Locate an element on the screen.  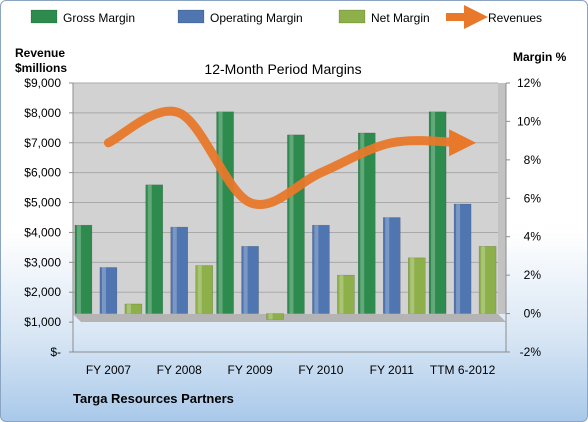
legend-label: Net Margin is located at coordinates (400, 18).